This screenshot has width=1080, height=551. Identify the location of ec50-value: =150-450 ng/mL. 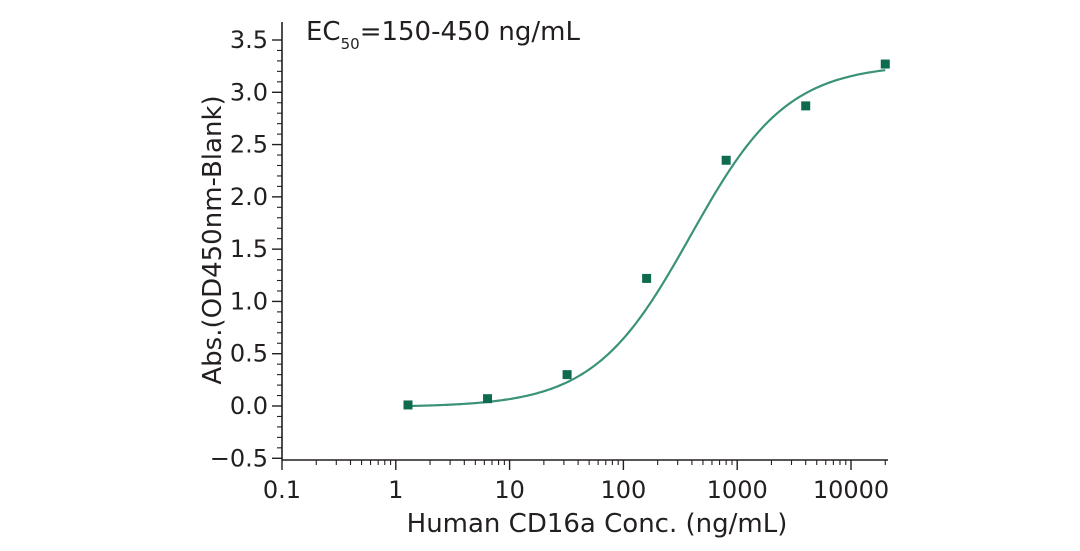
(470, 32).